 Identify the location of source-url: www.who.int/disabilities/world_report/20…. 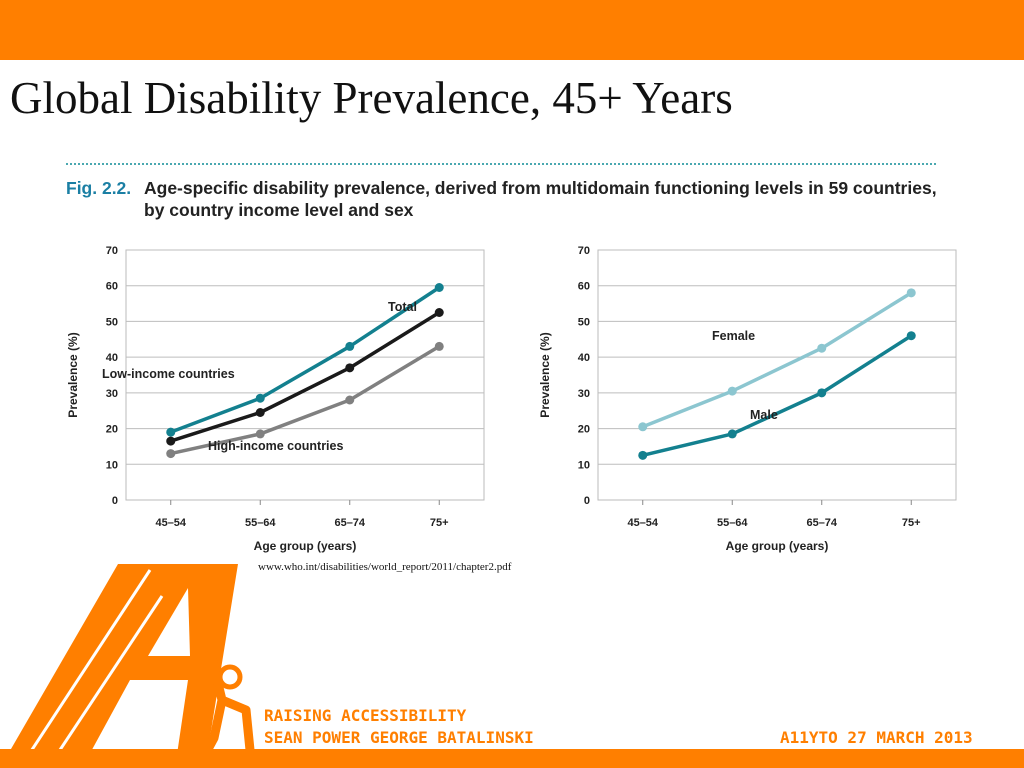
(385, 567).